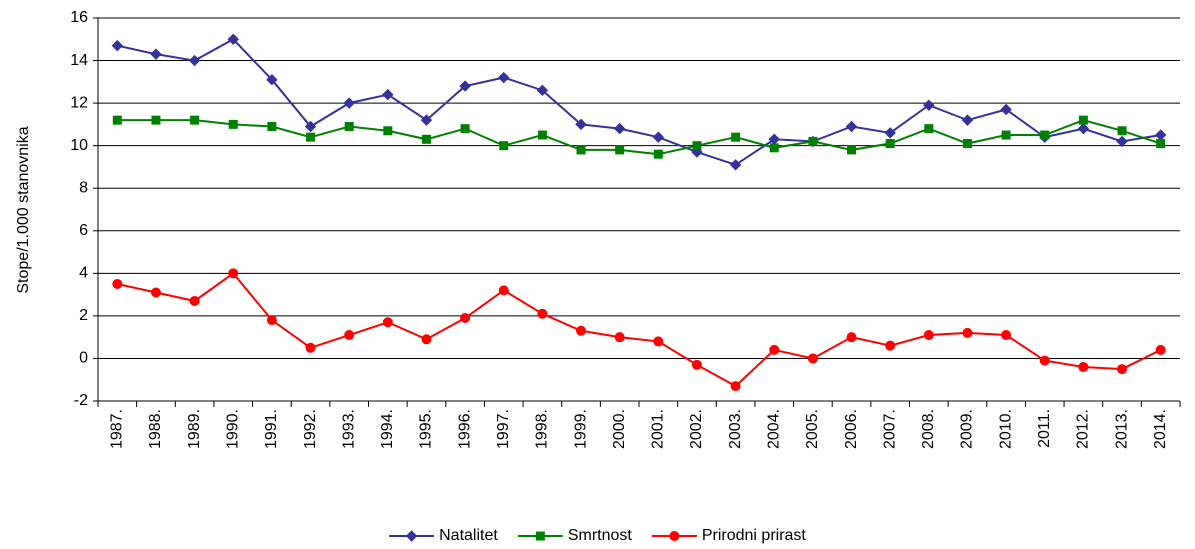  What do you see at coordinates (1121, 429) in the screenshot?
I see `x-tick-label: 2013.` at bounding box center [1121, 429].